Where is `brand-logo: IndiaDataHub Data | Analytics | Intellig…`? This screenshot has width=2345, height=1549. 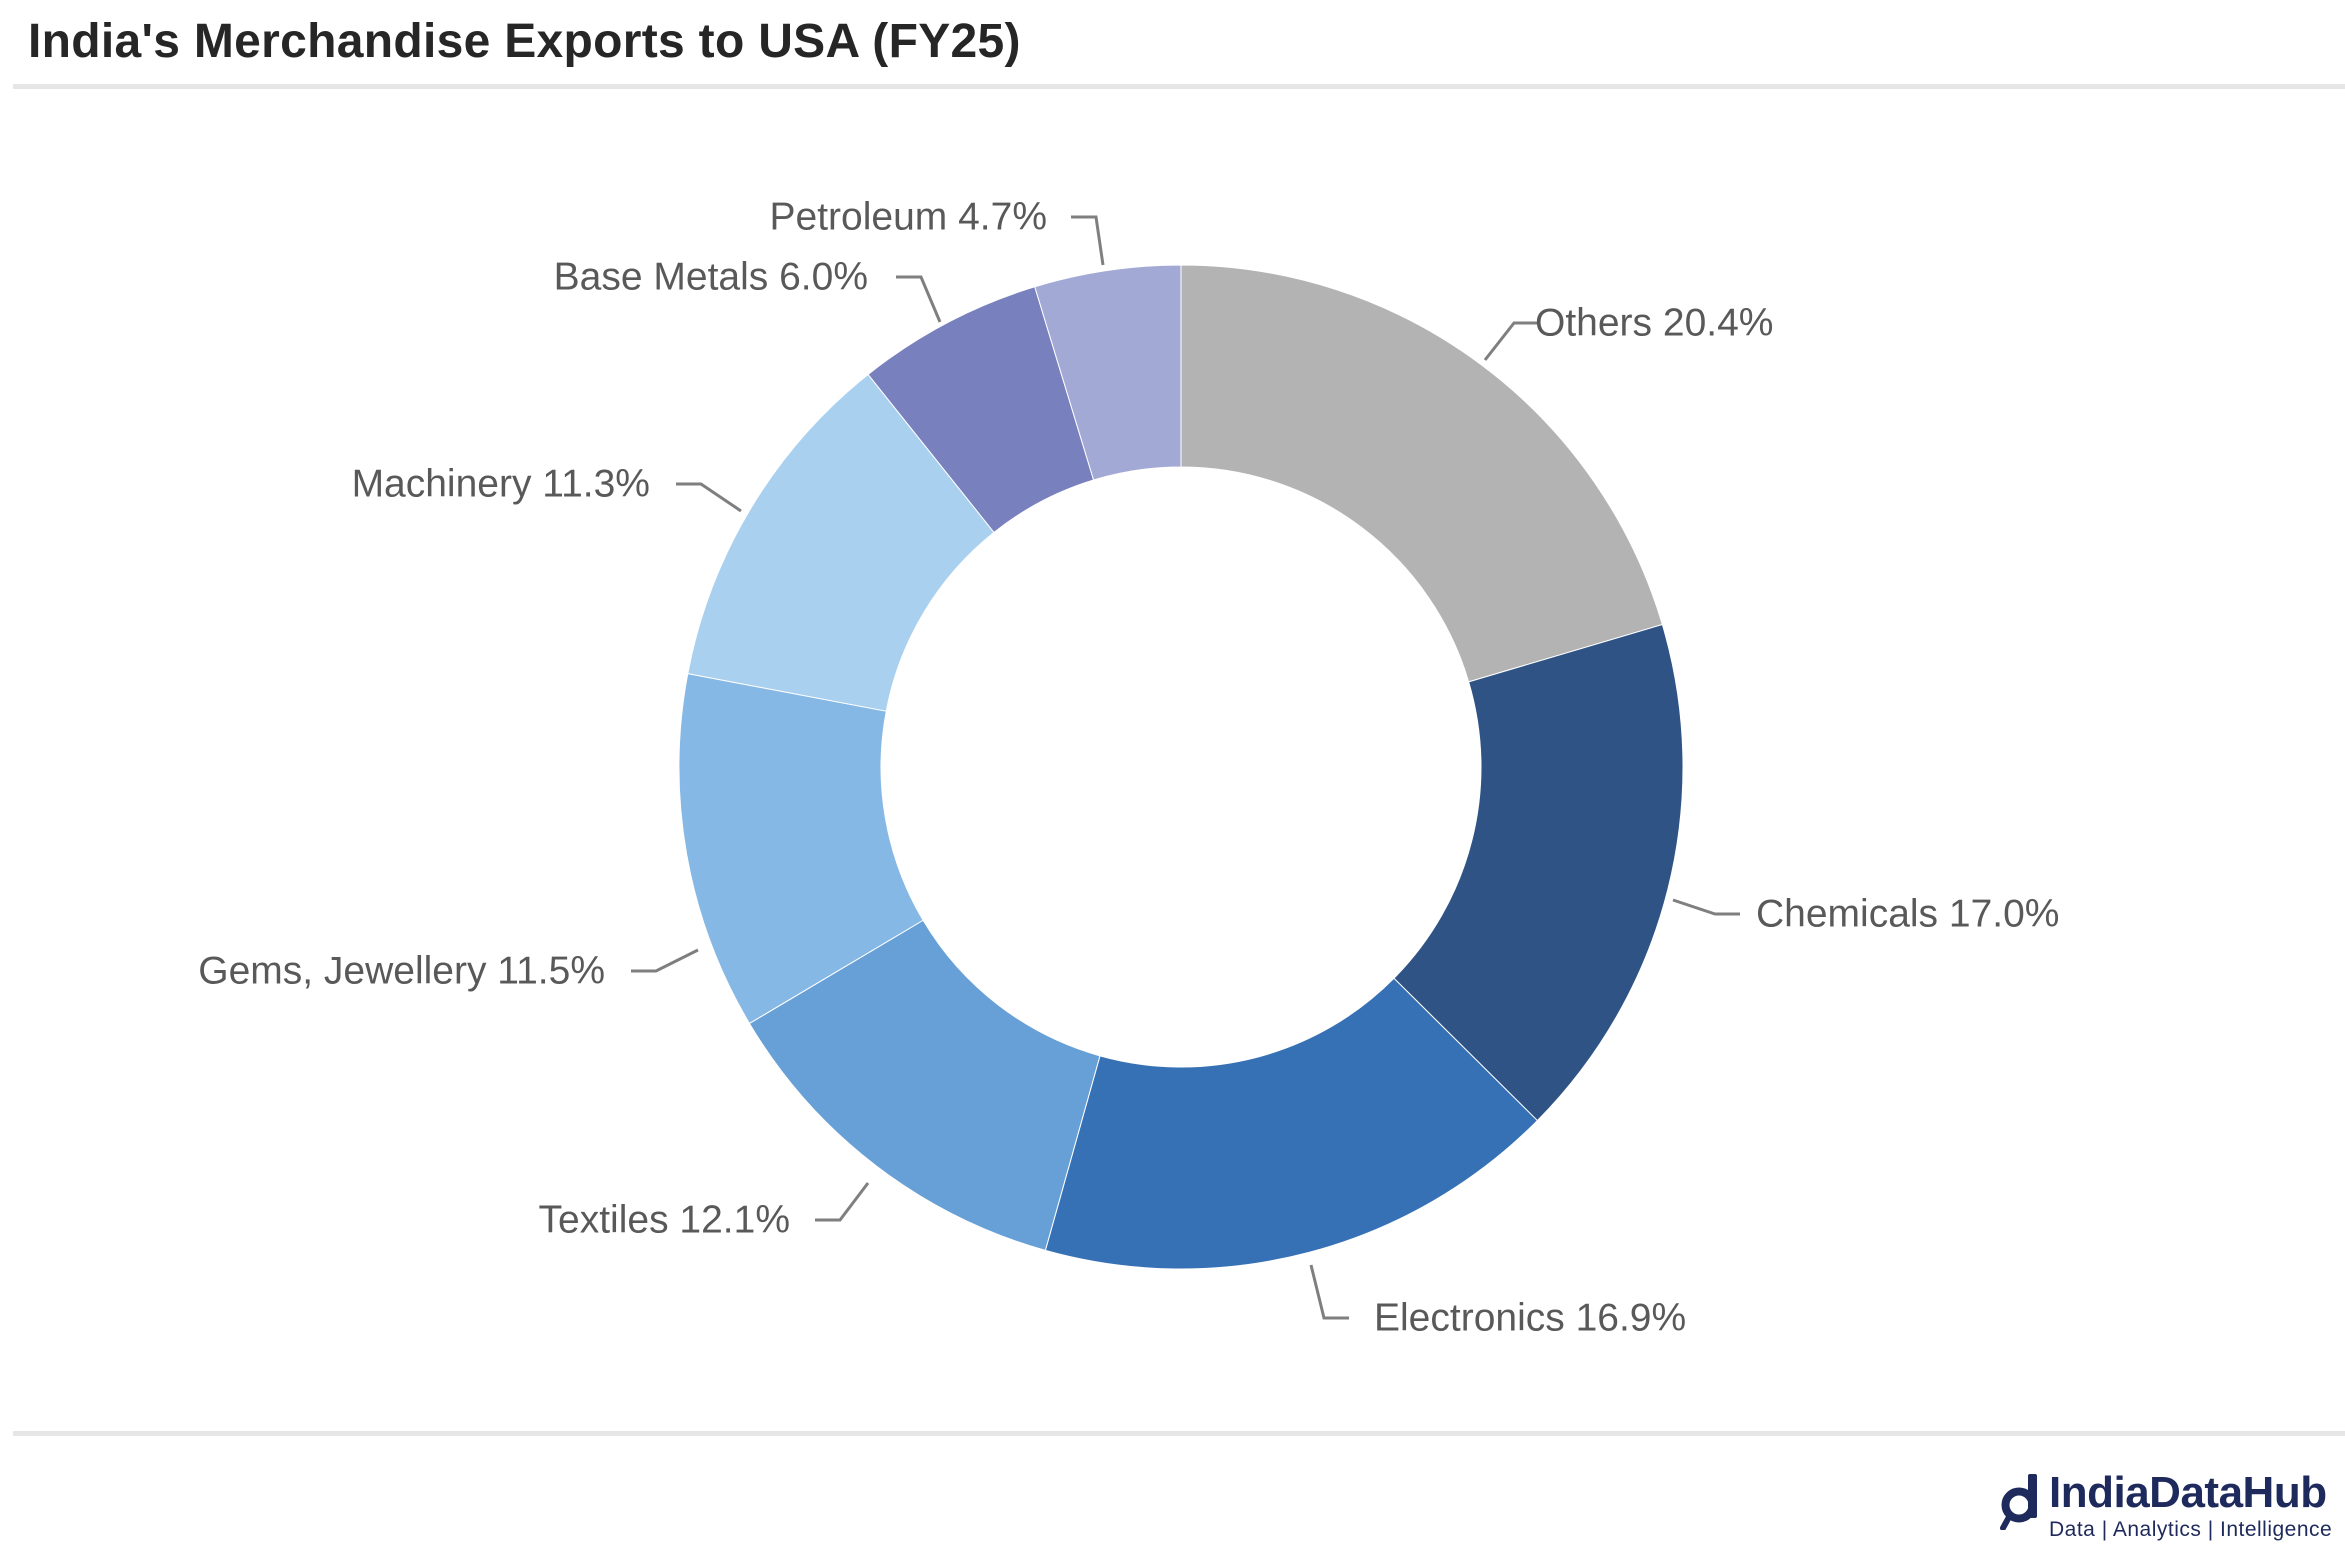
brand-logo: IndiaDataHub Data | Analytics | Intellig… is located at coordinates (2169, 1506).